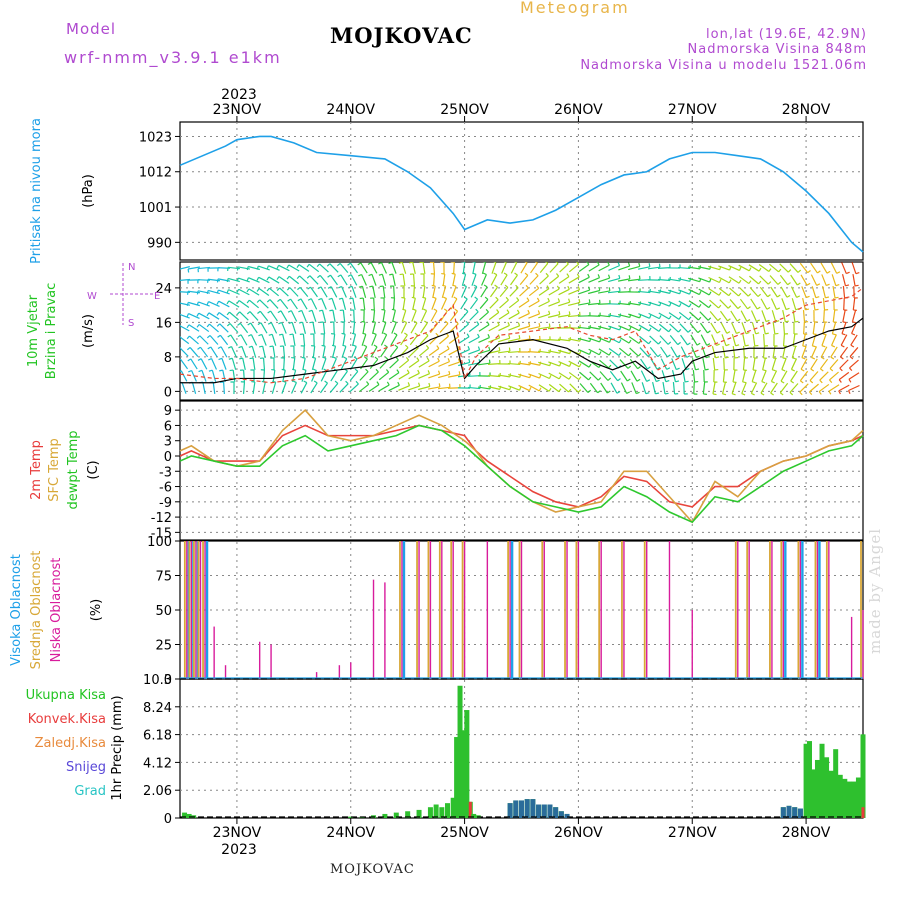  What do you see at coordinates (163, 577) in the screenshot?
I see `y-tick-label: 75` at bounding box center [163, 577].